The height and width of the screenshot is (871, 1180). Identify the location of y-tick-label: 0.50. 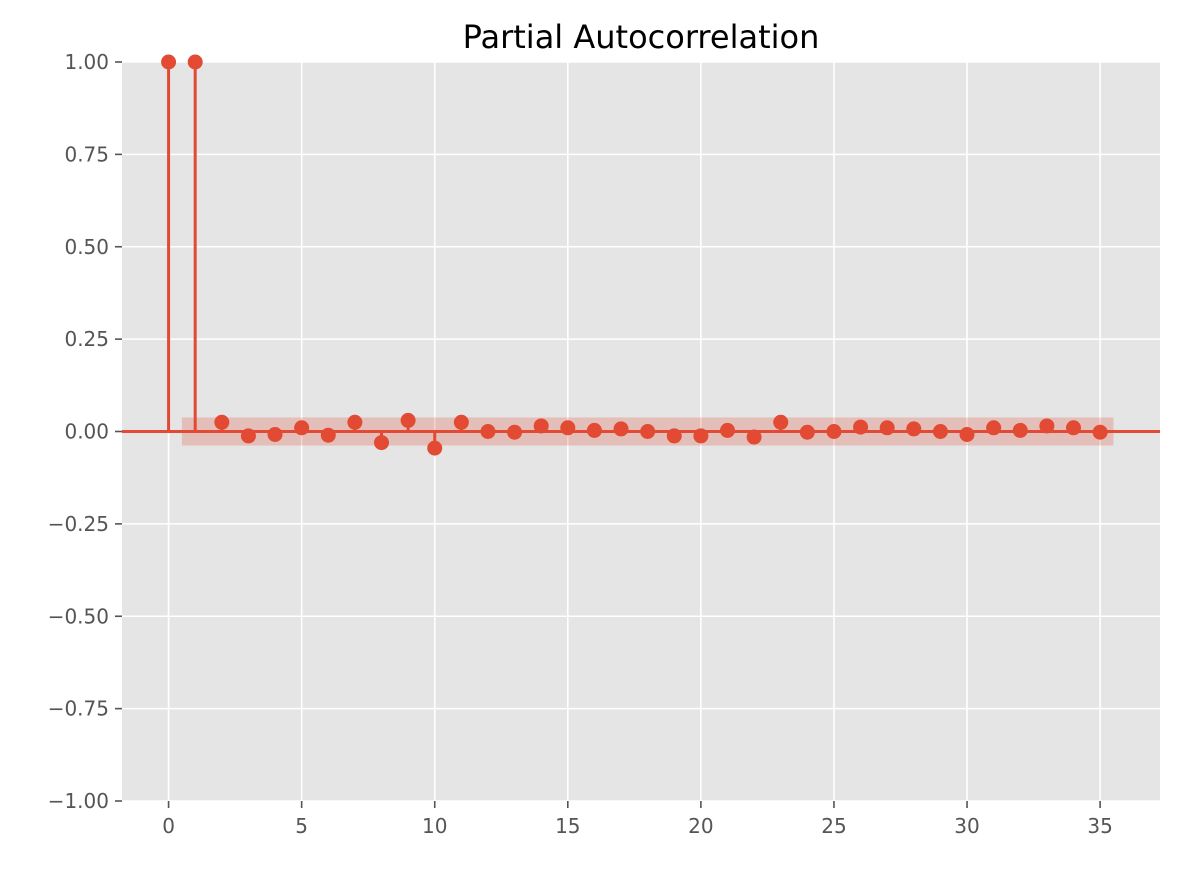
(86, 247).